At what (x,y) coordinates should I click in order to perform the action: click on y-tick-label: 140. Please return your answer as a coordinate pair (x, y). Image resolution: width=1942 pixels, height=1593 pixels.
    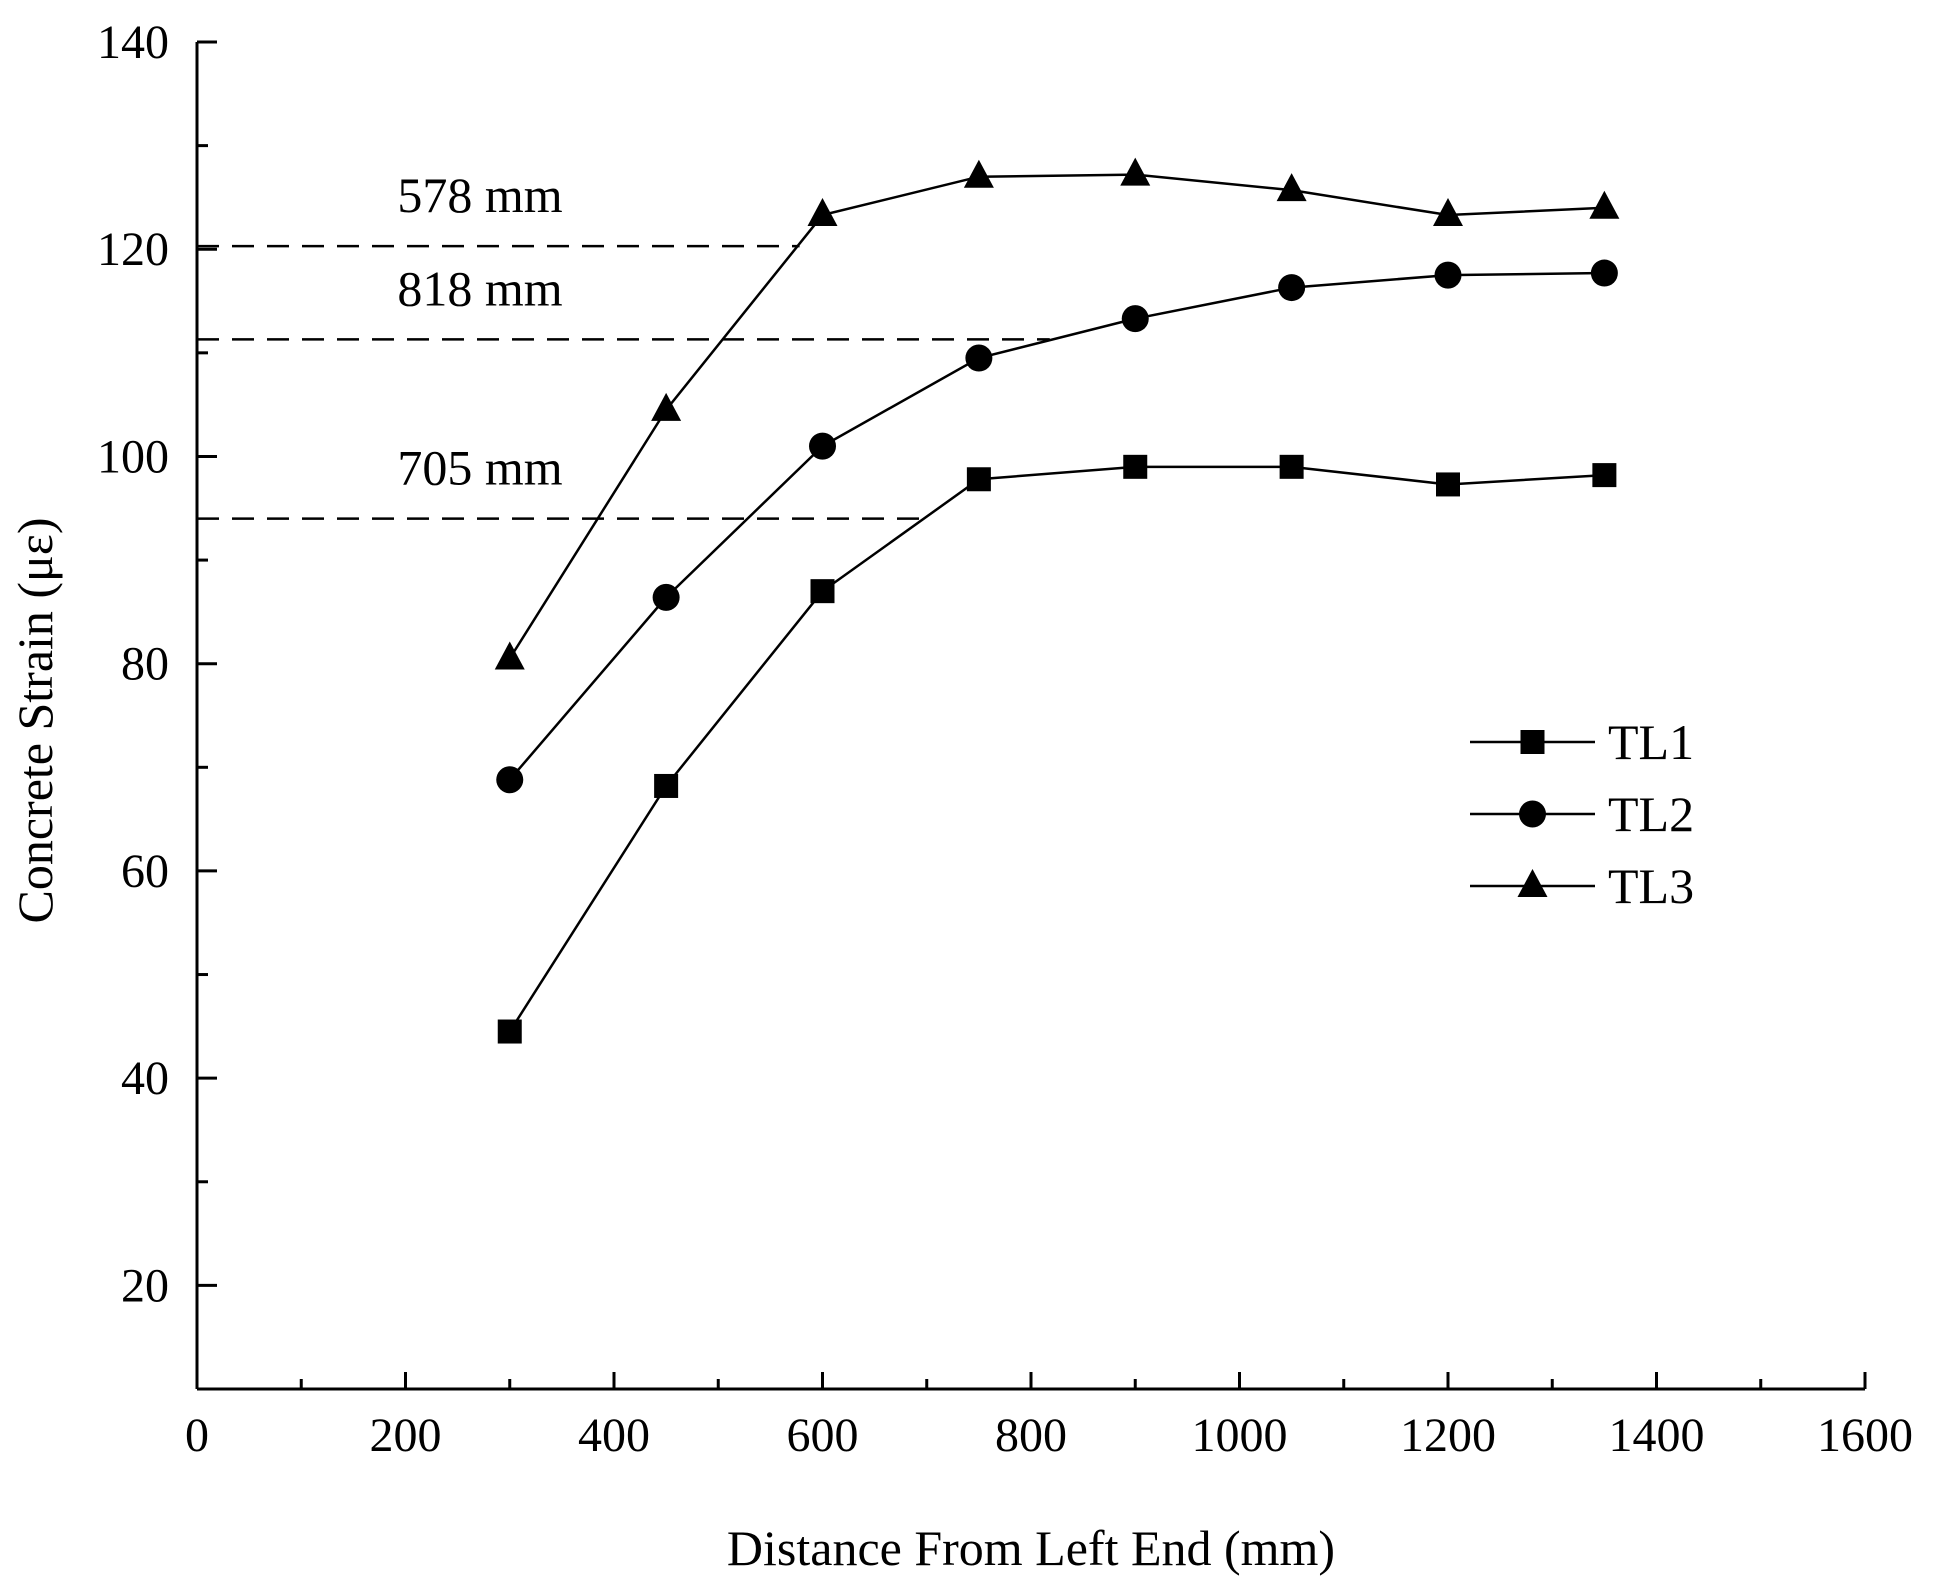
    Looking at the image, I should click on (133, 42).